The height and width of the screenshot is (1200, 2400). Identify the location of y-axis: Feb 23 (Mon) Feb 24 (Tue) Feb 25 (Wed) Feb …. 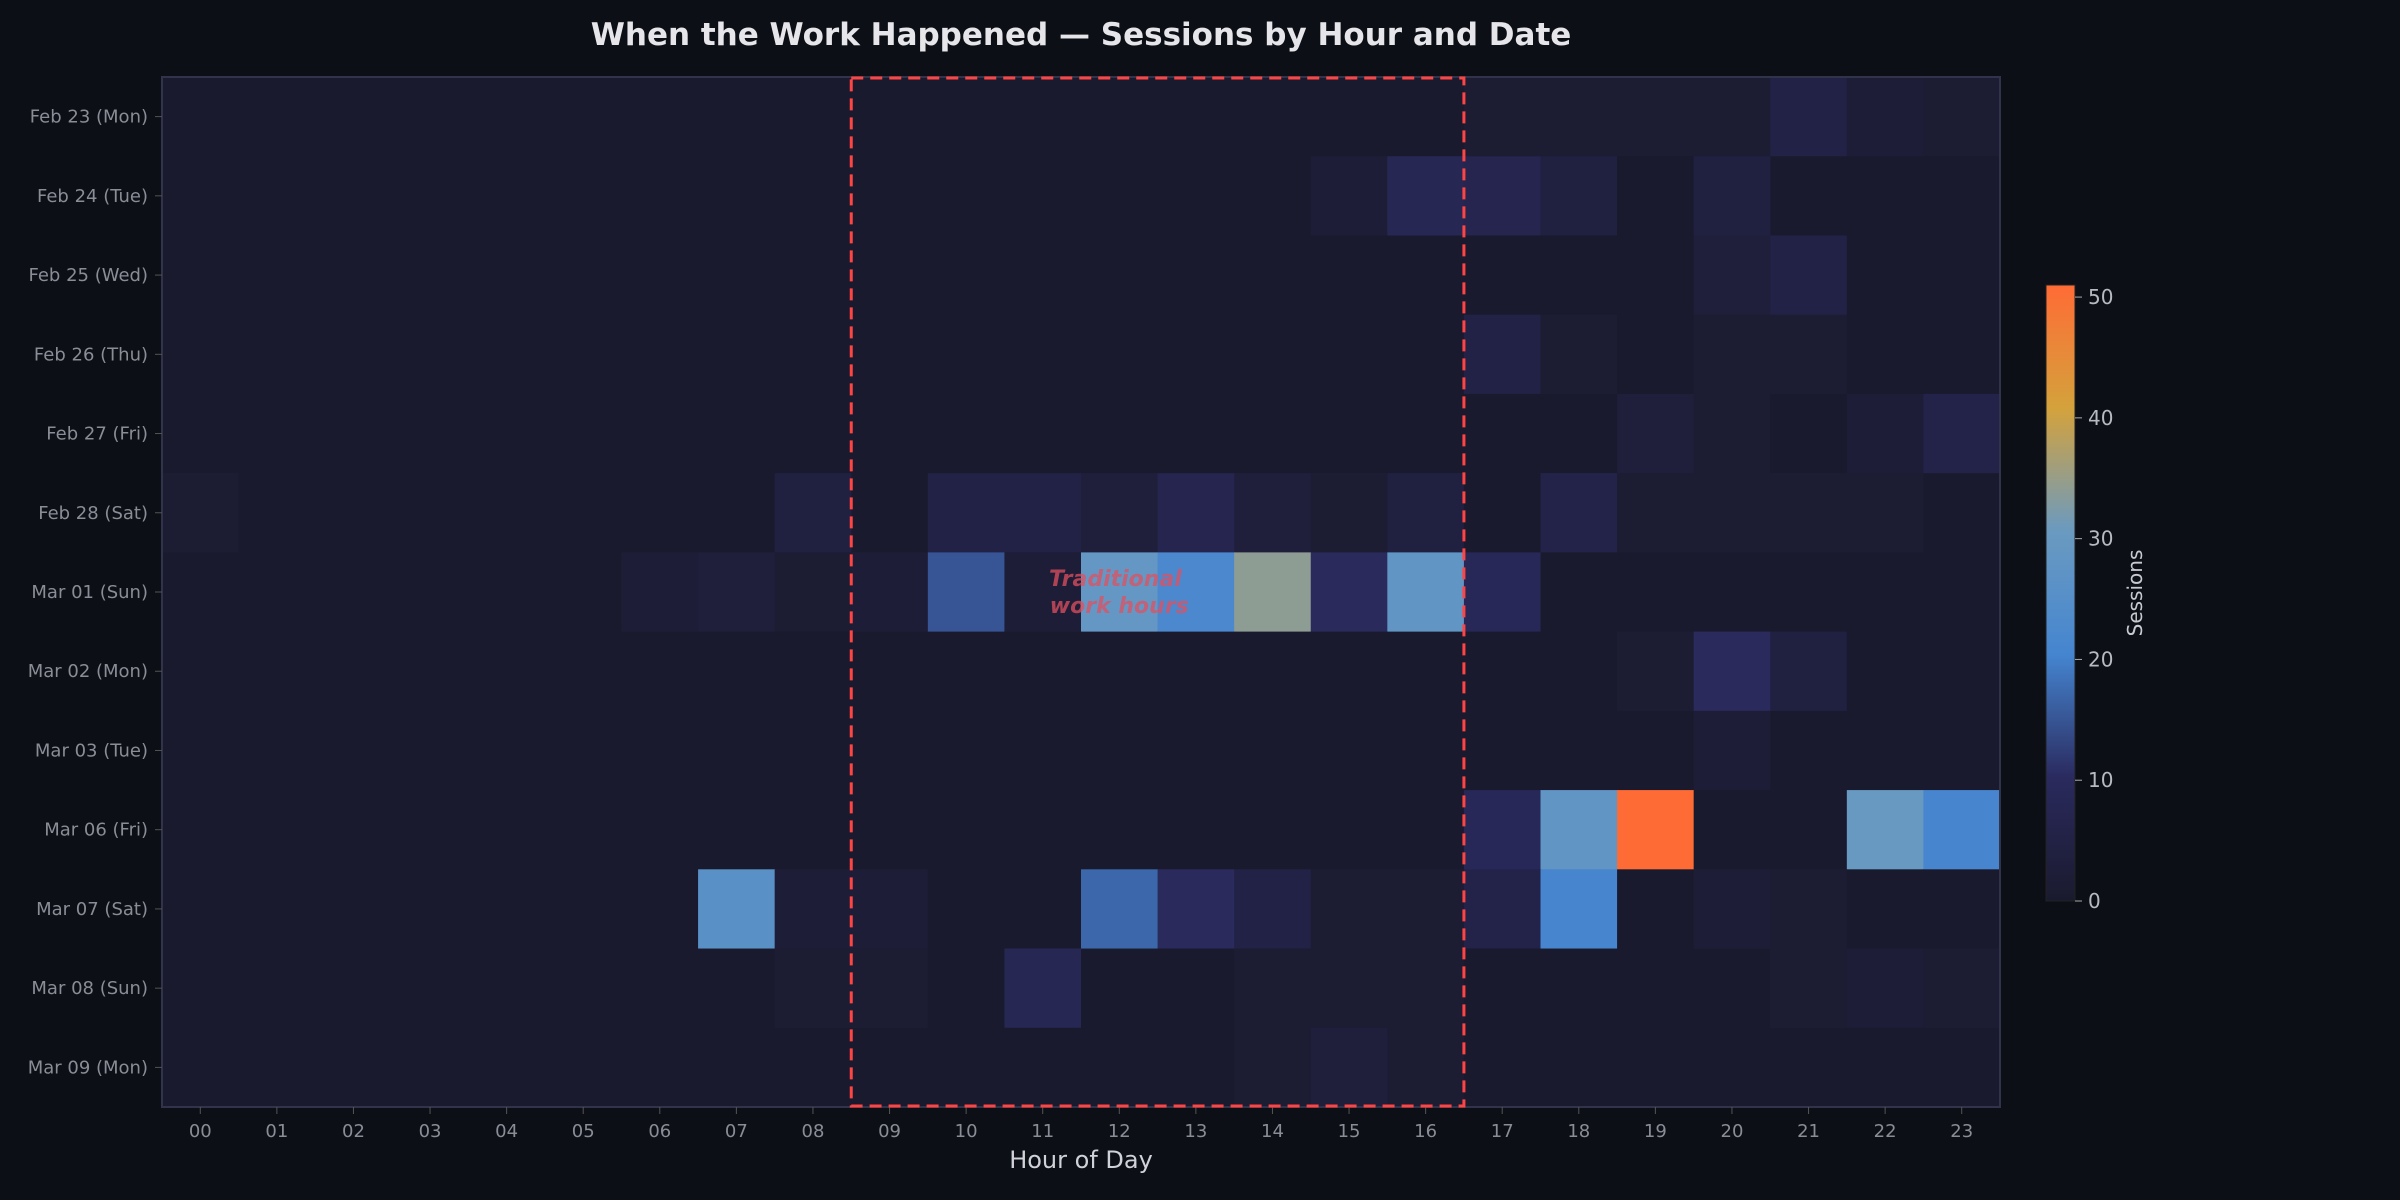
(95, 592).